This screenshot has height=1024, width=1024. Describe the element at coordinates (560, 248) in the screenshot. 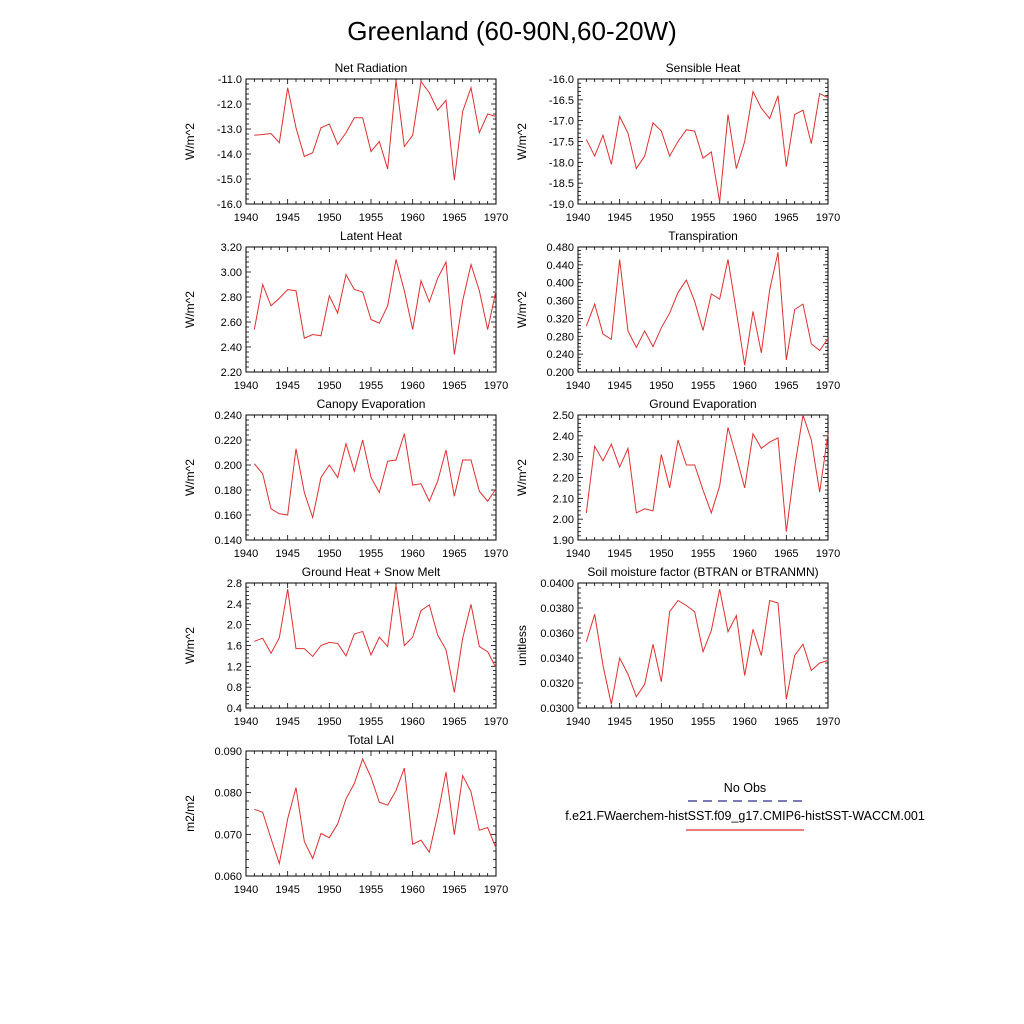

I see `y-tick-label: 0.480` at that location.